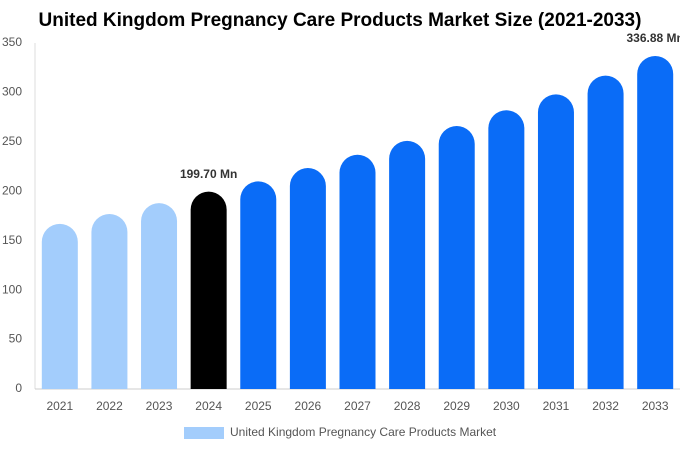 The image size is (680, 450). What do you see at coordinates (109, 406) in the screenshot?
I see `x-tick-label: 2022` at bounding box center [109, 406].